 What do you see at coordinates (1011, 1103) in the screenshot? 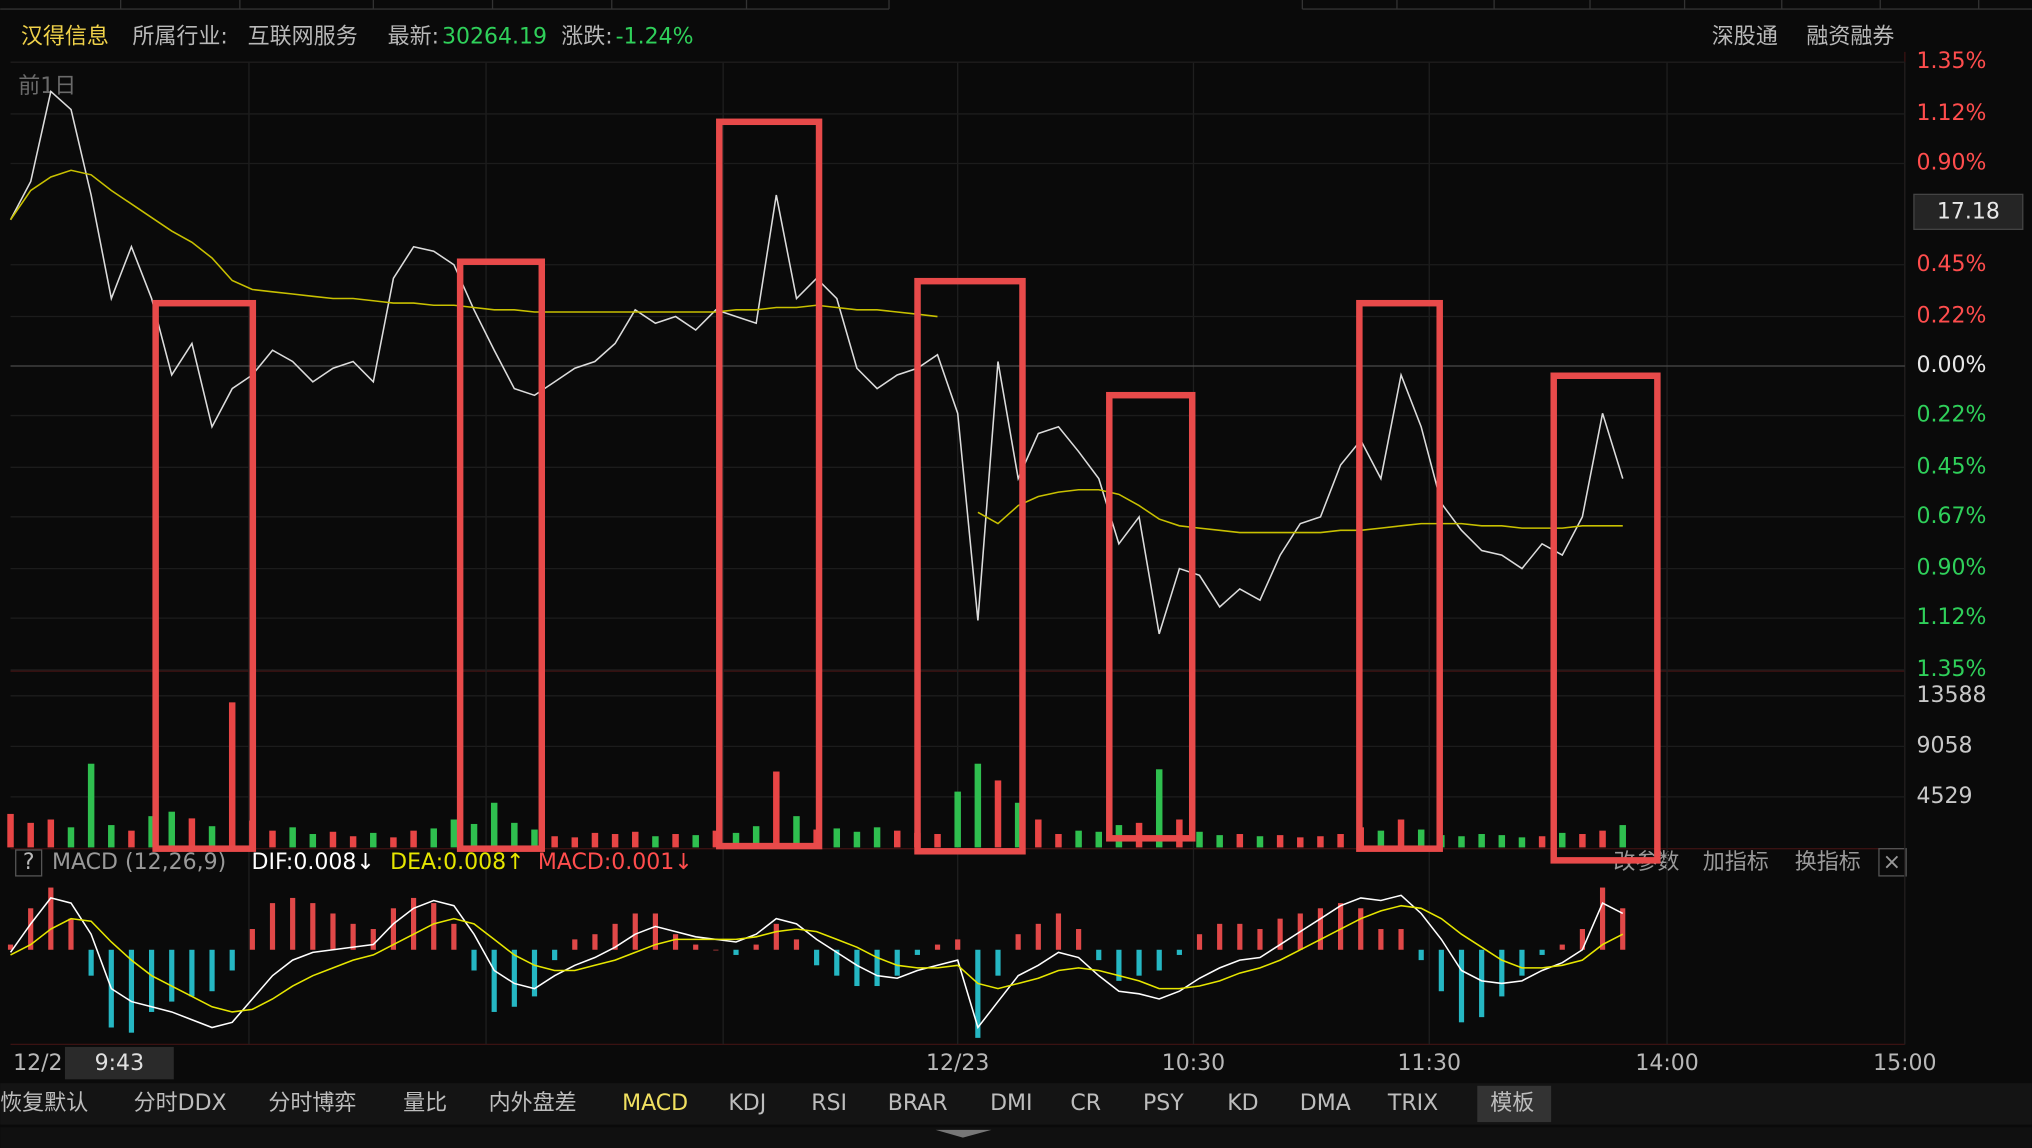
I see `tab: DMI` at bounding box center [1011, 1103].